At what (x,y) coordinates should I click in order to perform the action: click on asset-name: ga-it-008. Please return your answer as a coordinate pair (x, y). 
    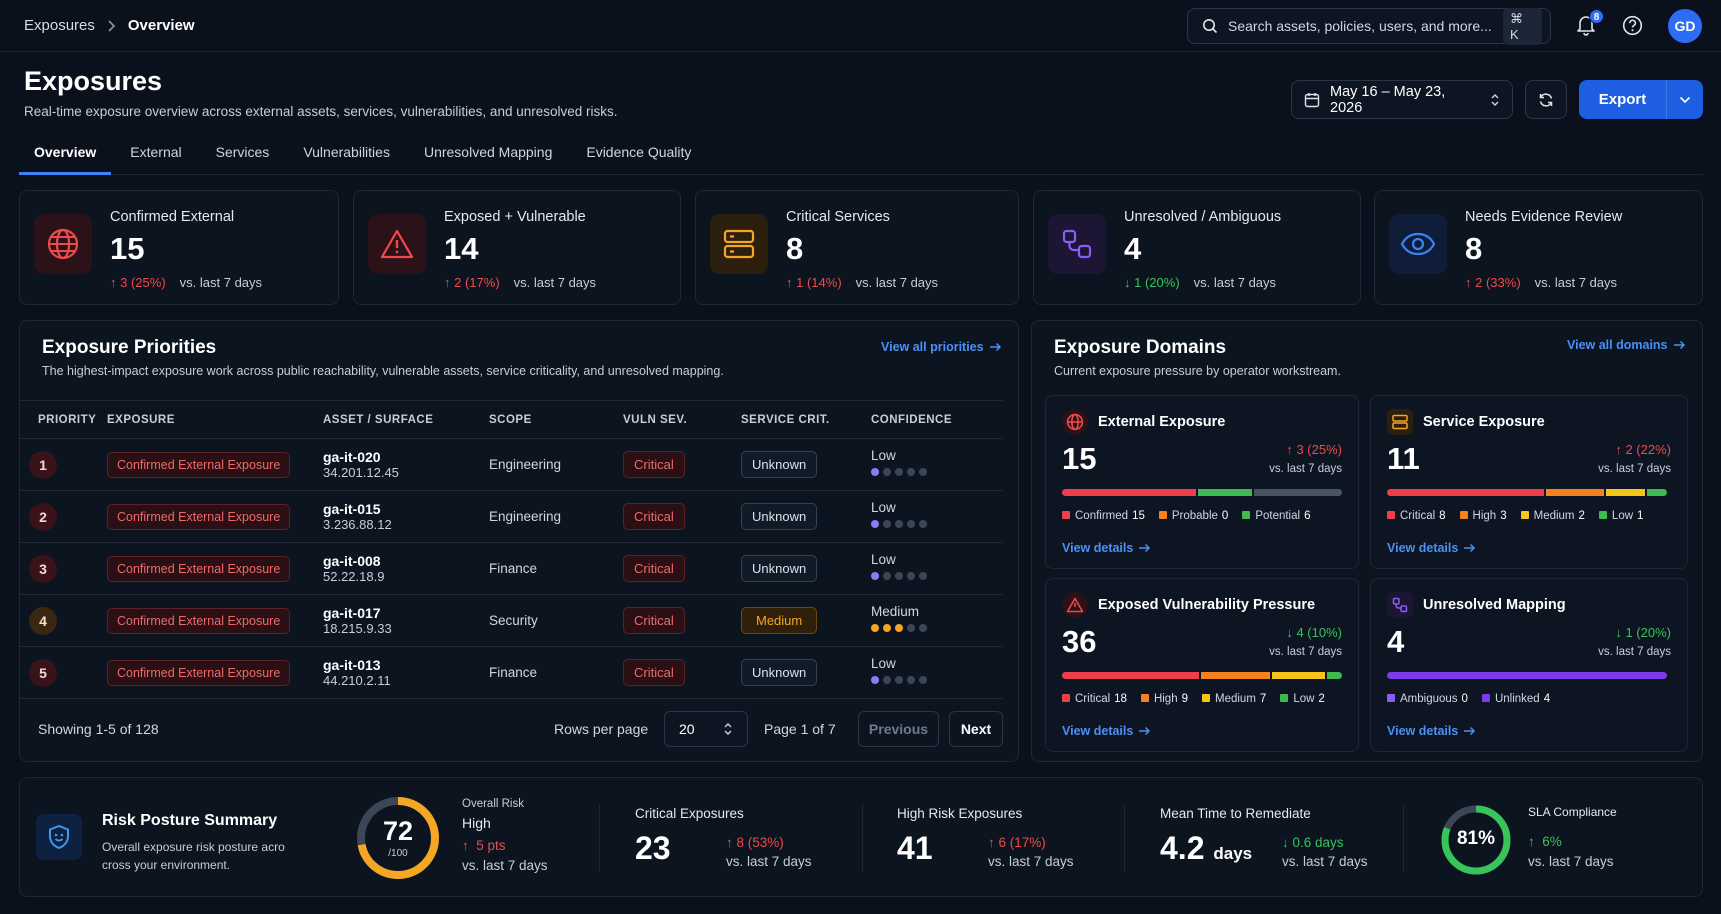
    Looking at the image, I should click on (352, 561).